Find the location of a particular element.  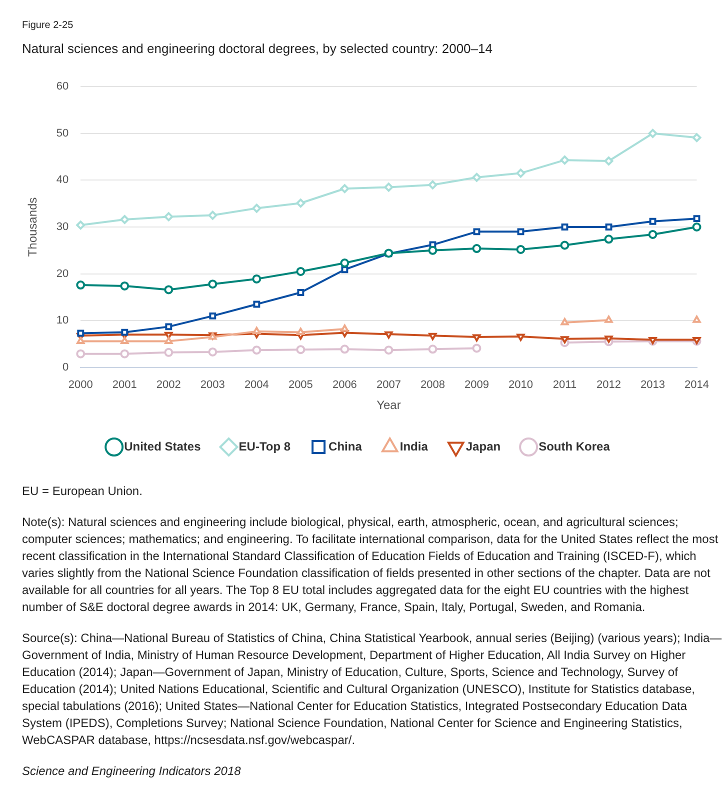

x-tick-label: 2004 is located at coordinates (256, 385).